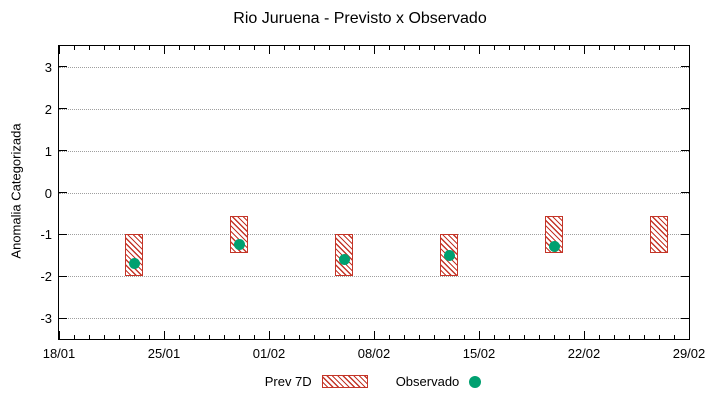 The height and width of the screenshot is (400, 720). Describe the element at coordinates (46, 277) in the screenshot. I see `y-tick-label: -2` at that location.